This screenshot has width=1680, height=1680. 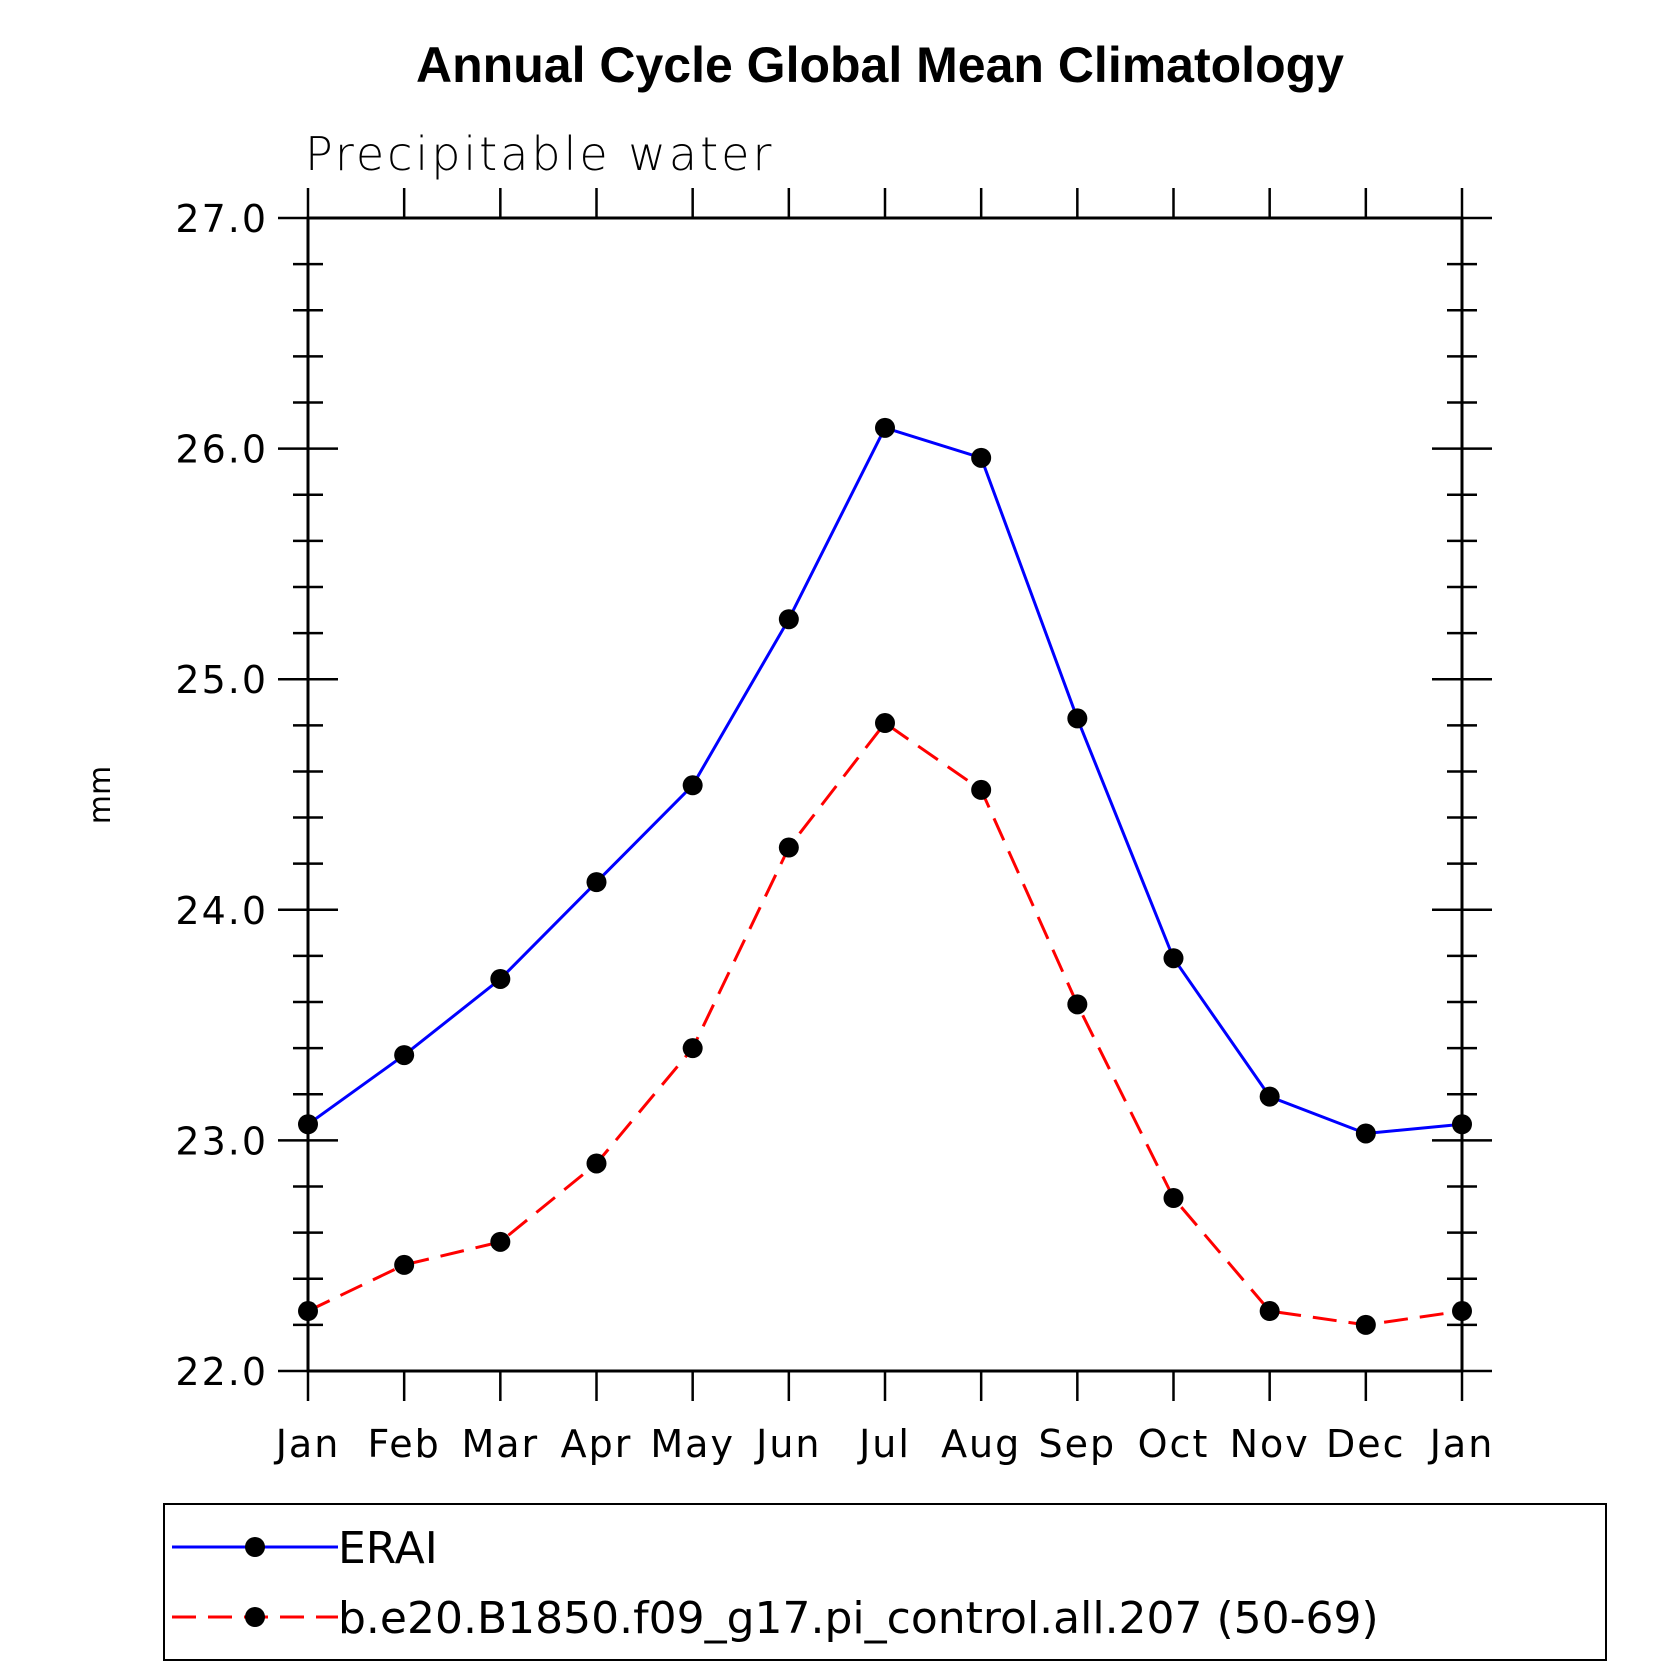 What do you see at coordinates (692, 1444) in the screenshot?
I see `x-tick-label: May` at bounding box center [692, 1444].